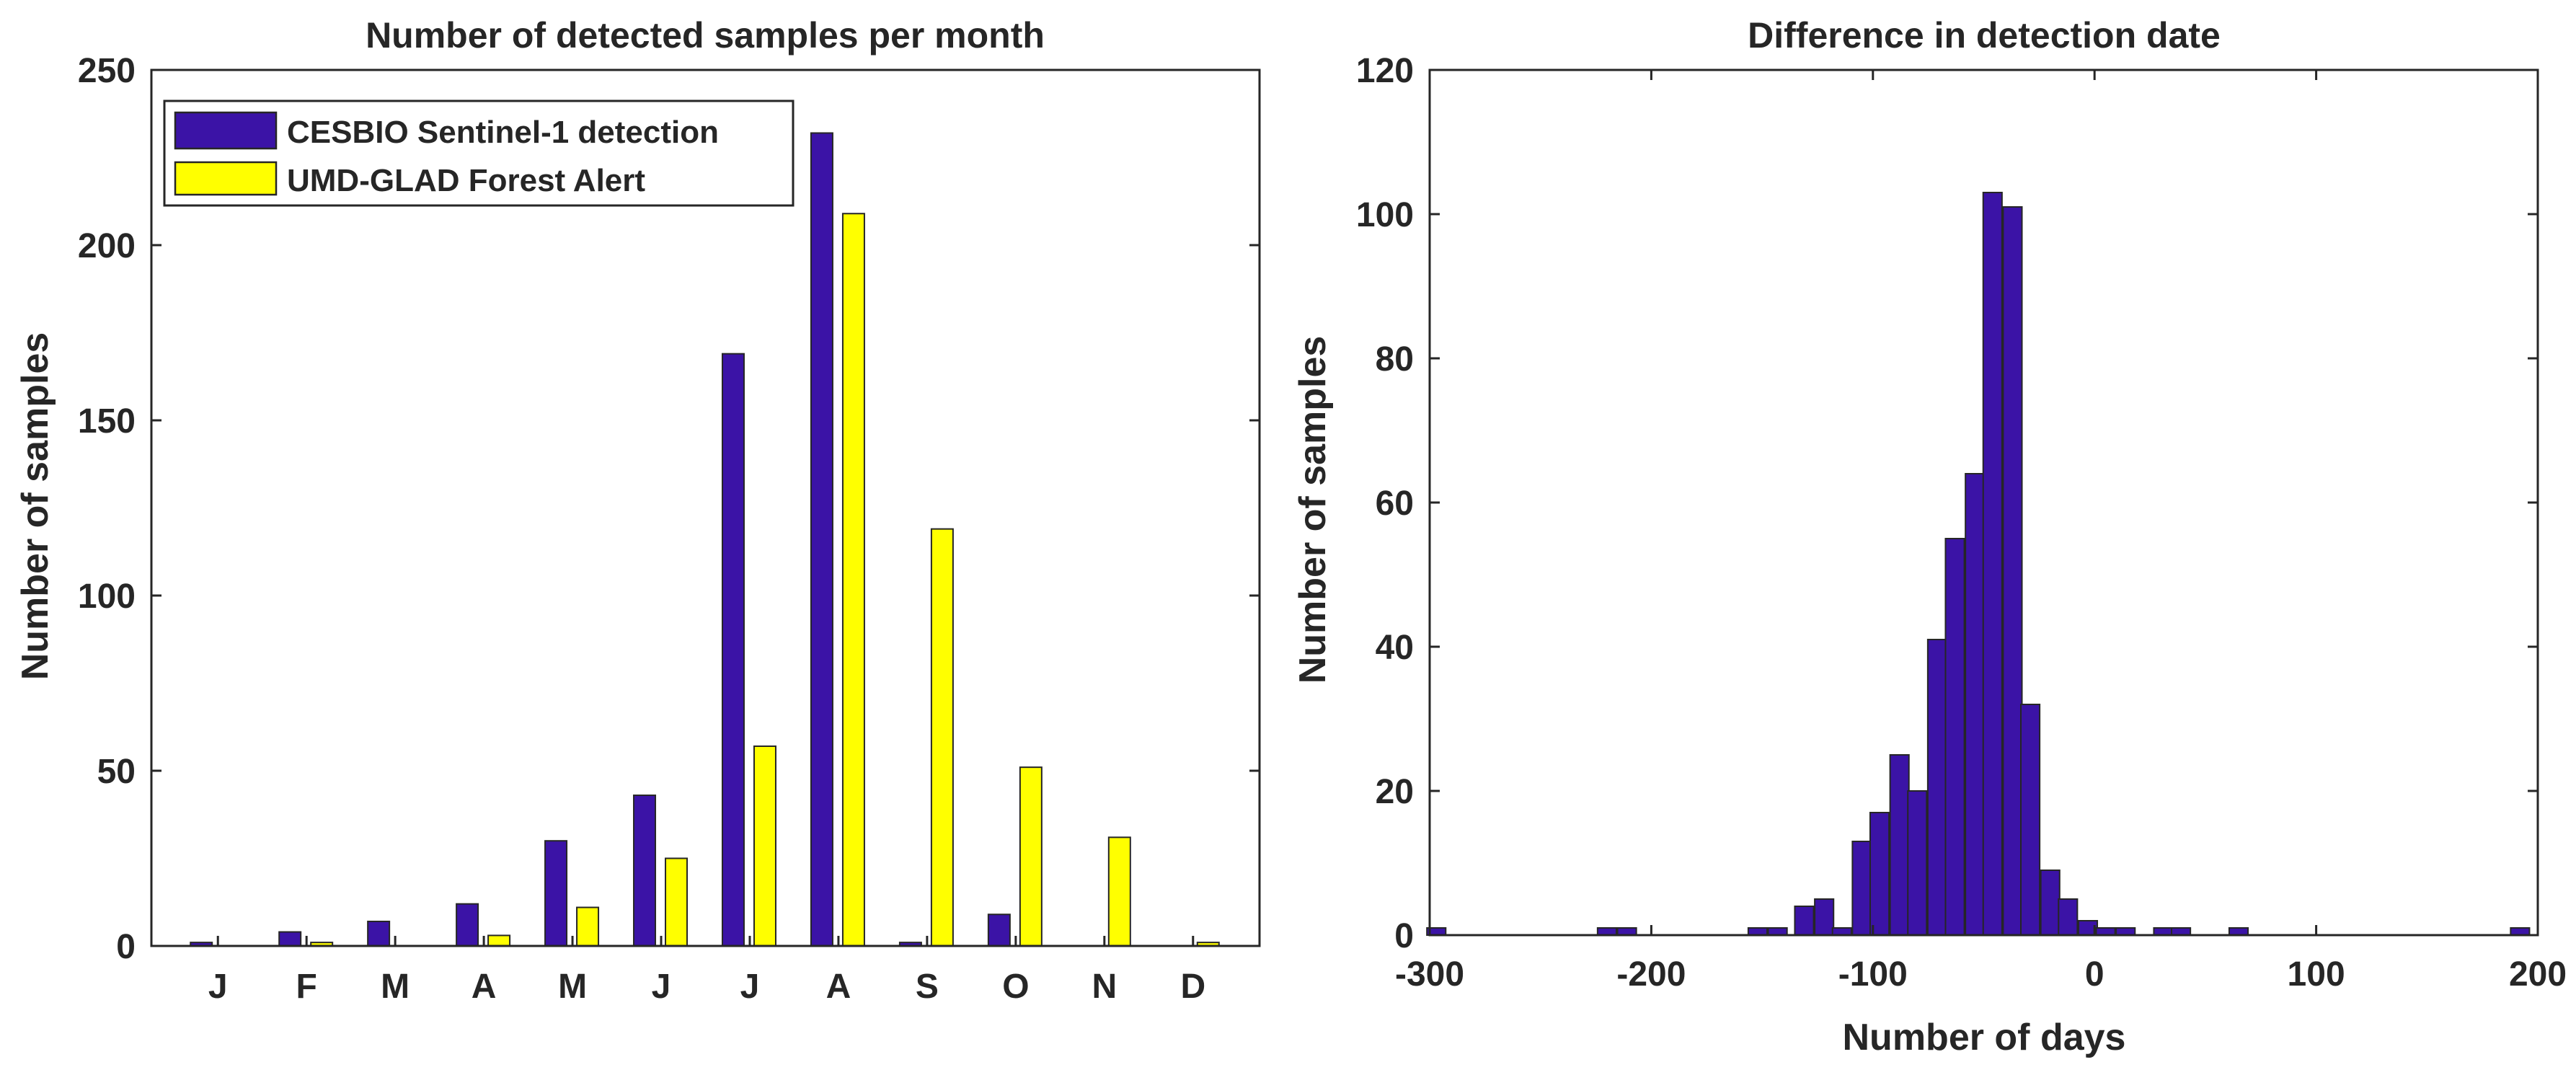 This screenshot has width=2576, height=1075. What do you see at coordinates (1429, 975) in the screenshot?
I see `x-tick-label: -300` at bounding box center [1429, 975].